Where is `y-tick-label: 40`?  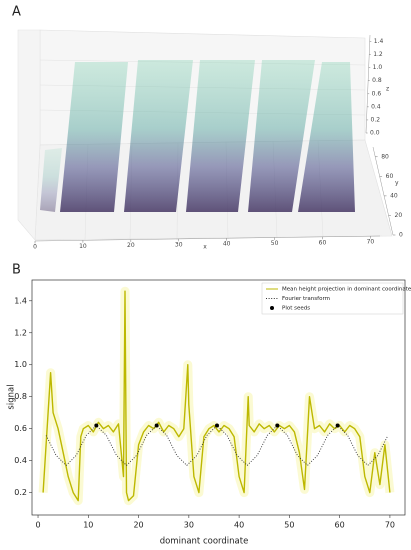
y-tick-label: 40 is located at coordinates (394, 195).